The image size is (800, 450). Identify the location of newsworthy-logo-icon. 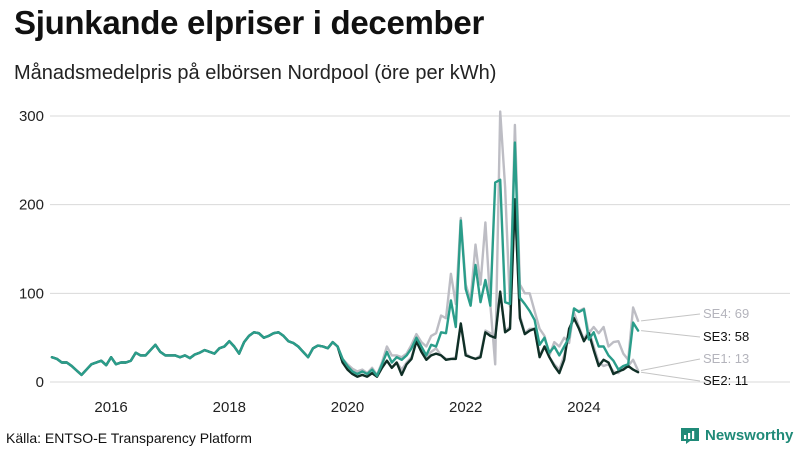
(690, 436).